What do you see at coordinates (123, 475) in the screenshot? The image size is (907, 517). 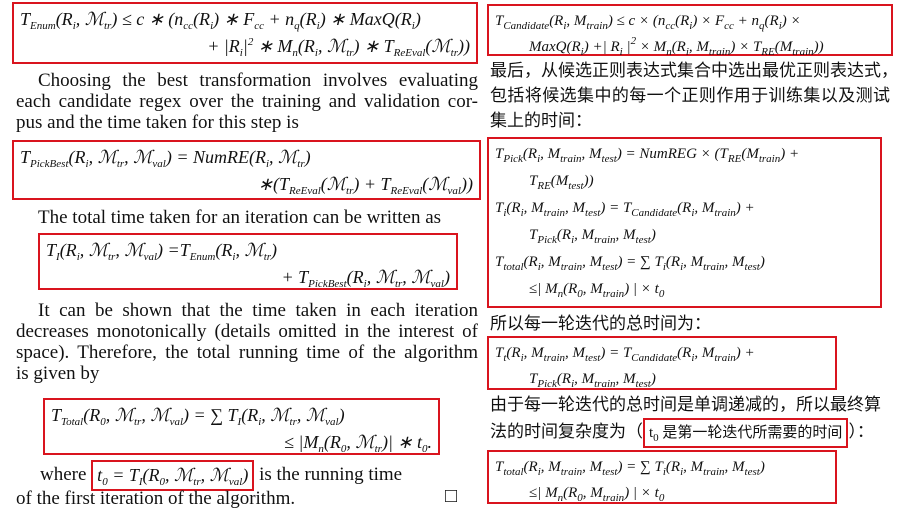 I see `math-text: = T` at bounding box center [123, 475].